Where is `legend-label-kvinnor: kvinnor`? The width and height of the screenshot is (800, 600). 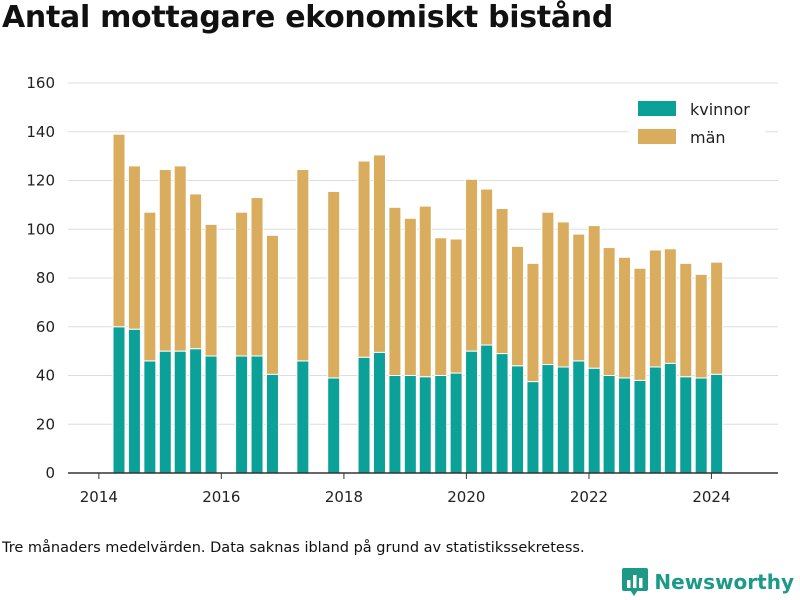 legend-label-kvinnor: kvinnor is located at coordinates (720, 109).